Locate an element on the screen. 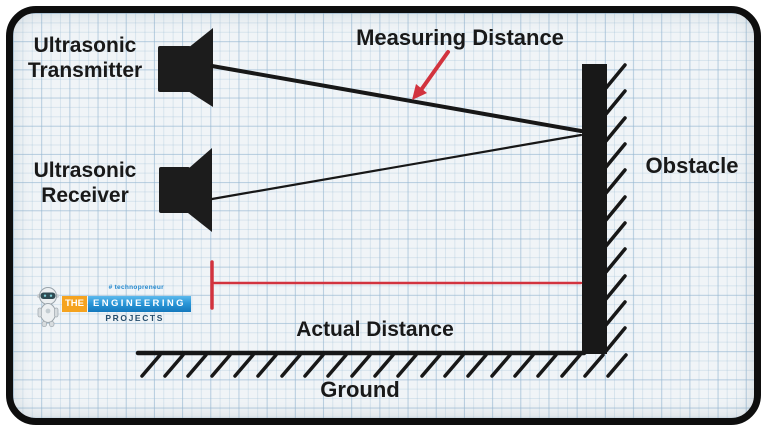 The image size is (768, 437). receiver-label-line2: Receiver is located at coordinates (85, 195).